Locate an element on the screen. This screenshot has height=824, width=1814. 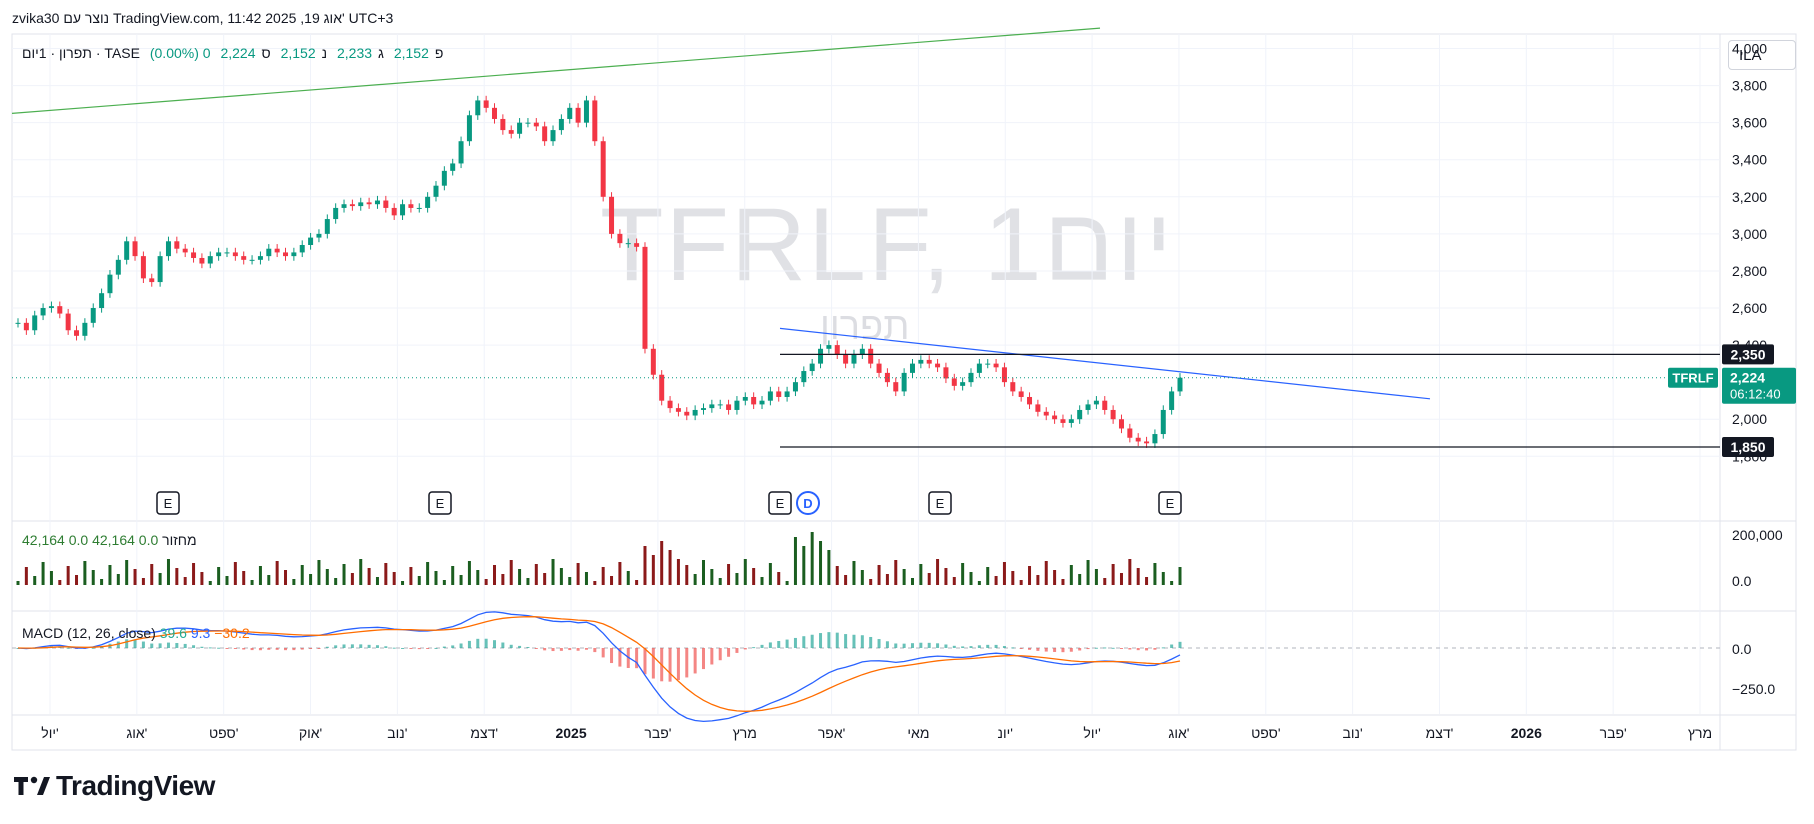
time-tick-label: אוג' is located at coordinates (136, 733).